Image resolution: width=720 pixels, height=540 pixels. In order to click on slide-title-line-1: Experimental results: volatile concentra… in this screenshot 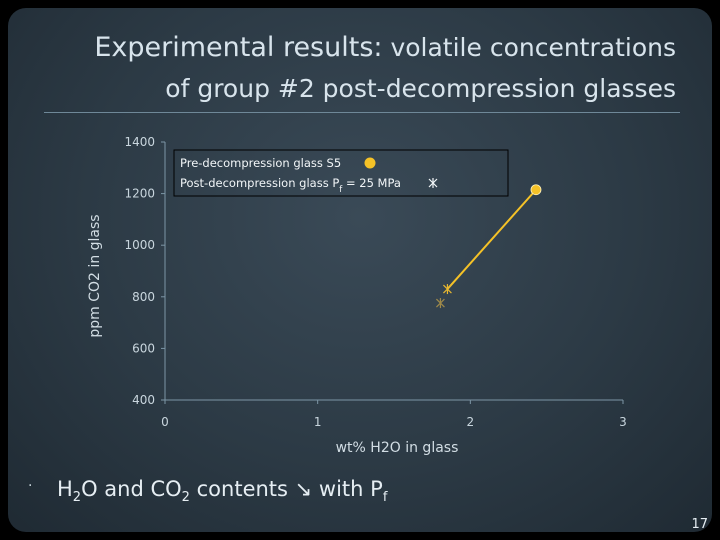, I will do `click(385, 47)`.